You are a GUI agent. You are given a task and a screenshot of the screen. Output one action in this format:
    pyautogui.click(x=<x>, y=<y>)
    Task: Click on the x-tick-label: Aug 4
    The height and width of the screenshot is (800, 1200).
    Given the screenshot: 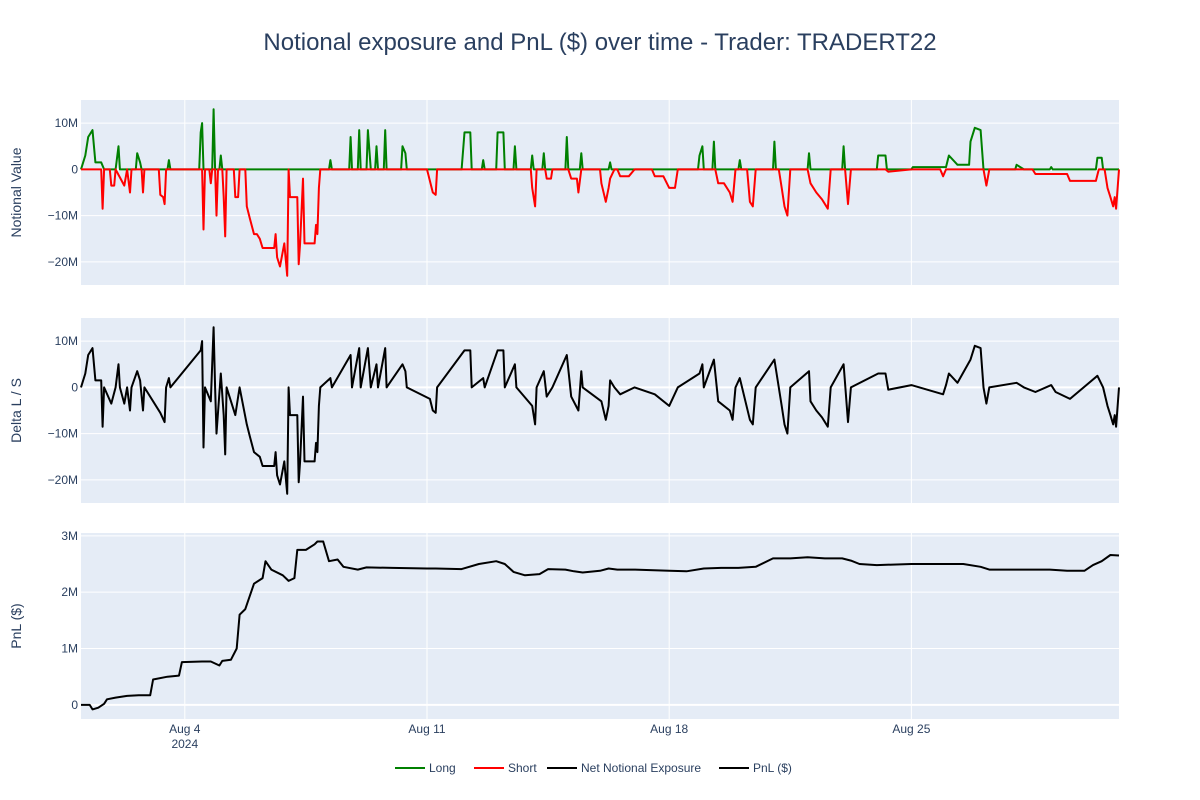 What is the action you would take?
    pyautogui.click(x=185, y=729)
    